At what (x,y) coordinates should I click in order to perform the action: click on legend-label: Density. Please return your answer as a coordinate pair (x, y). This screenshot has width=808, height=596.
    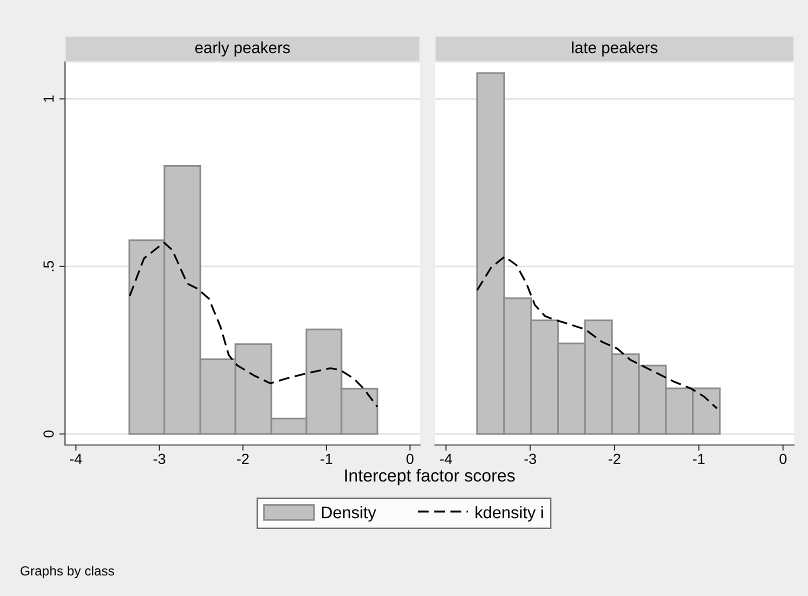
    Looking at the image, I should click on (349, 514).